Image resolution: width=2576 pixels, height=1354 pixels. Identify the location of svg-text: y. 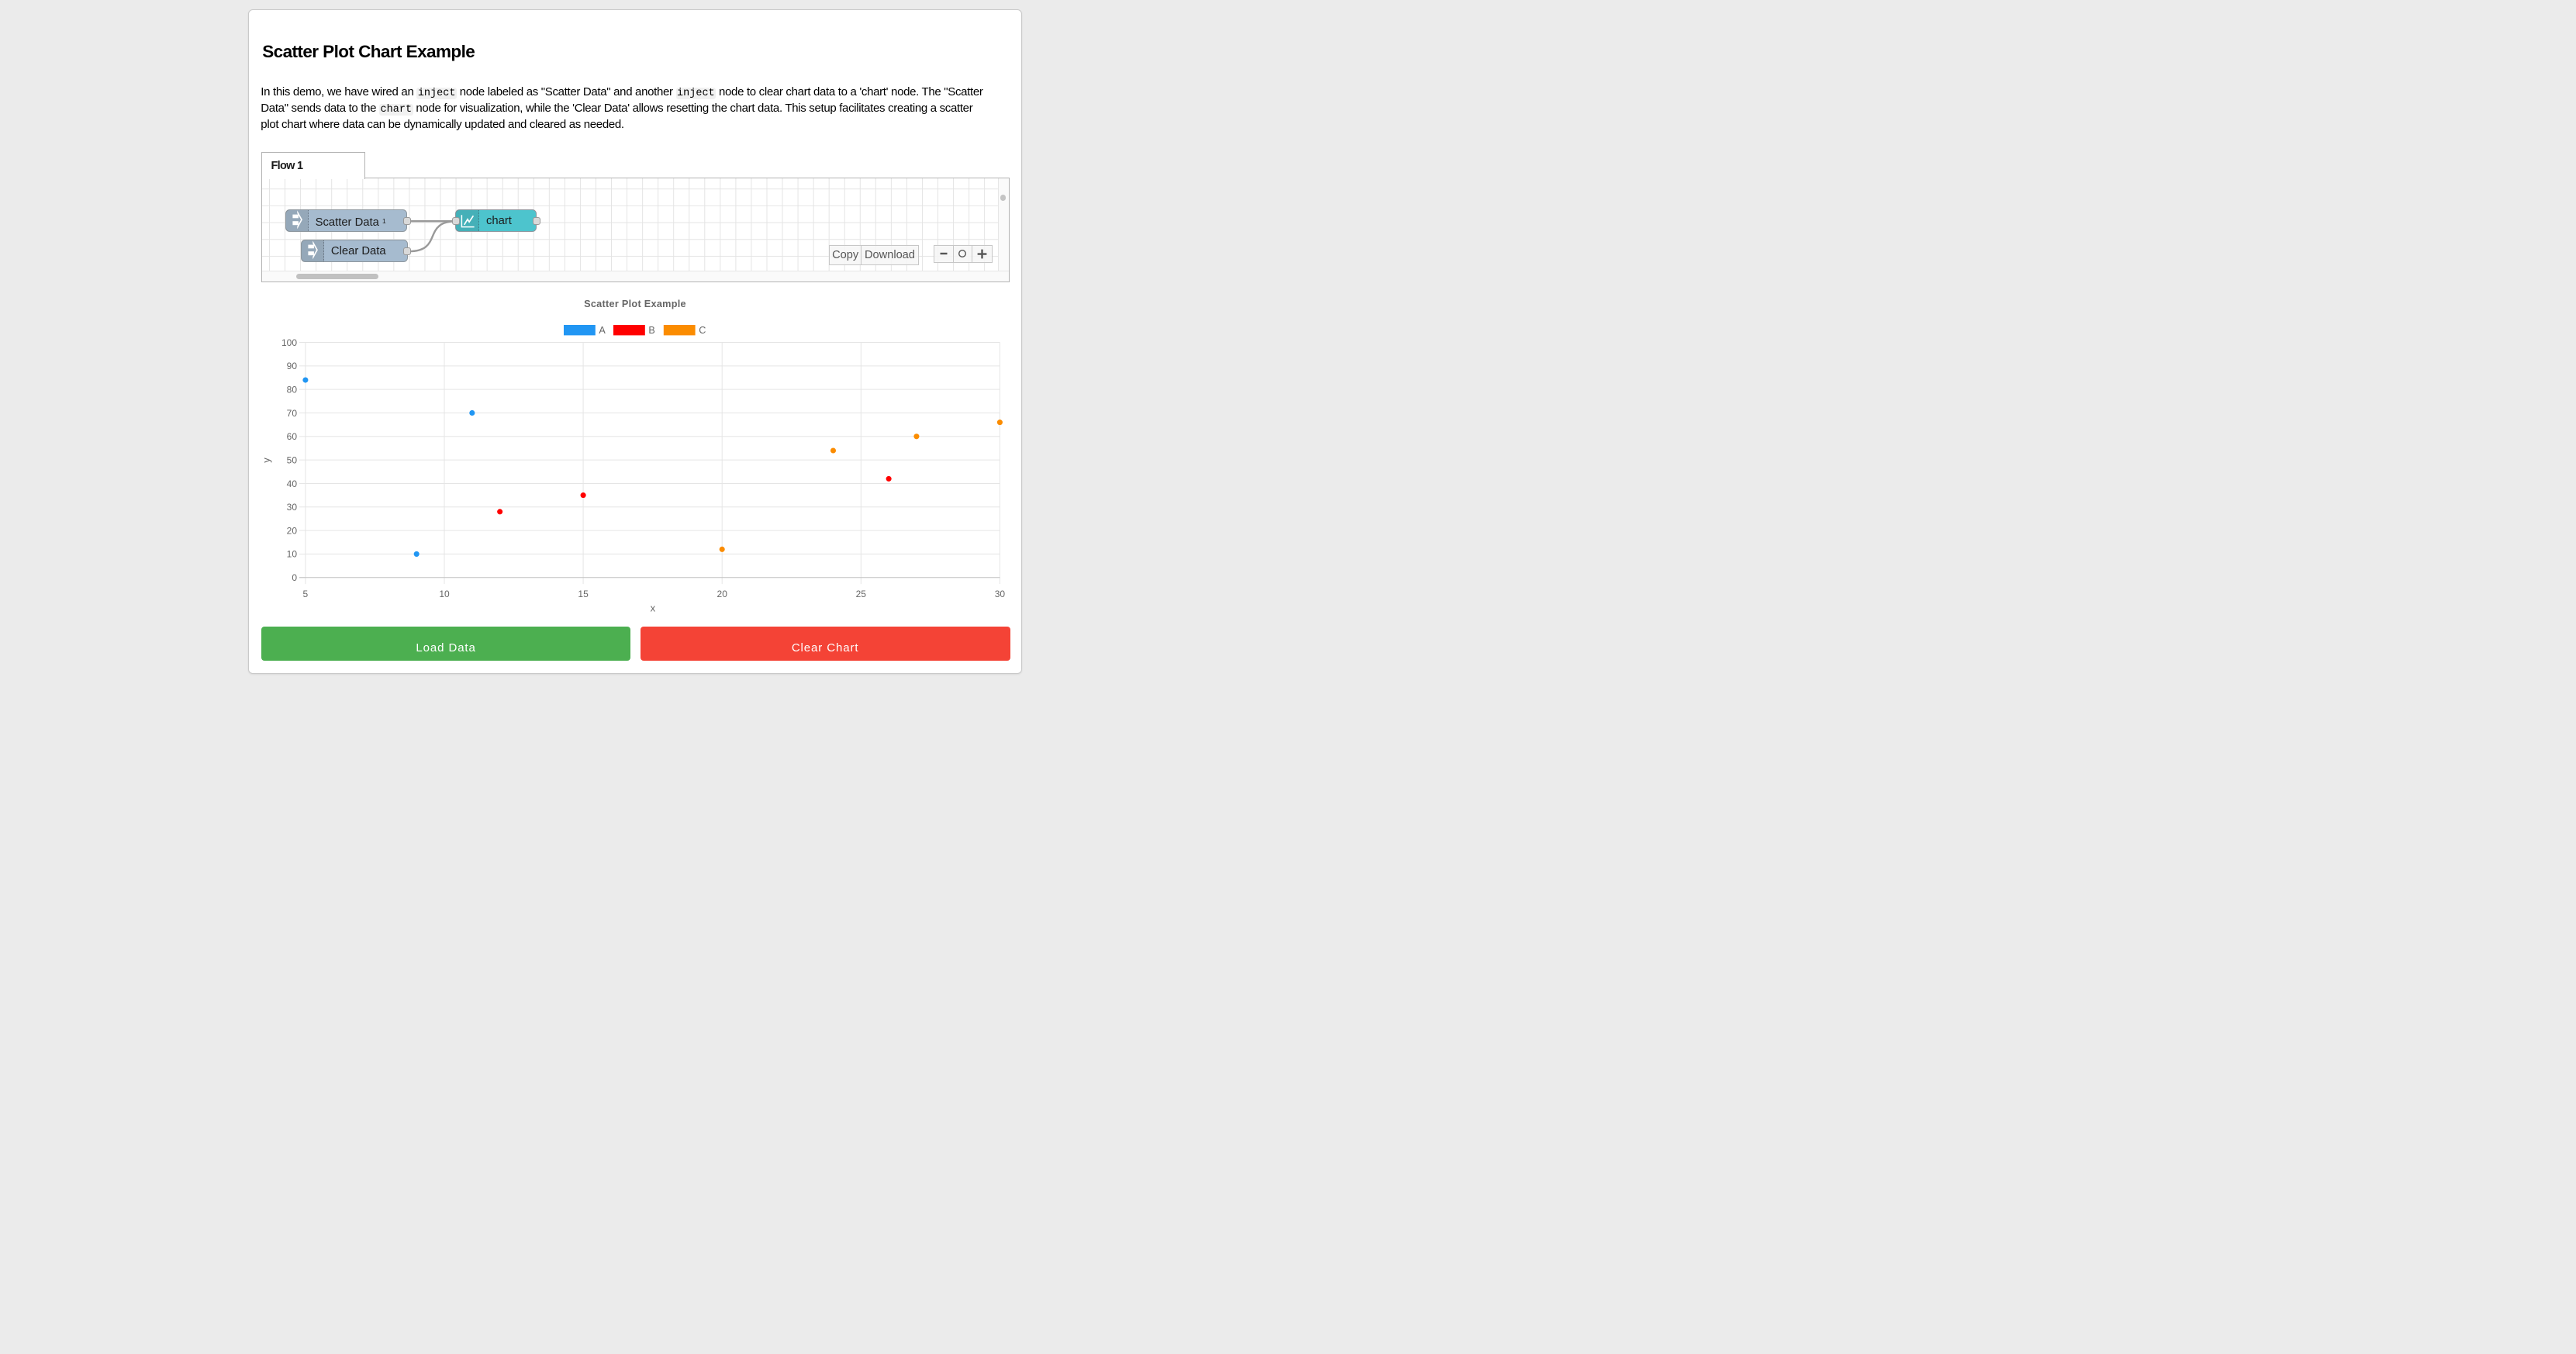
(268, 460).